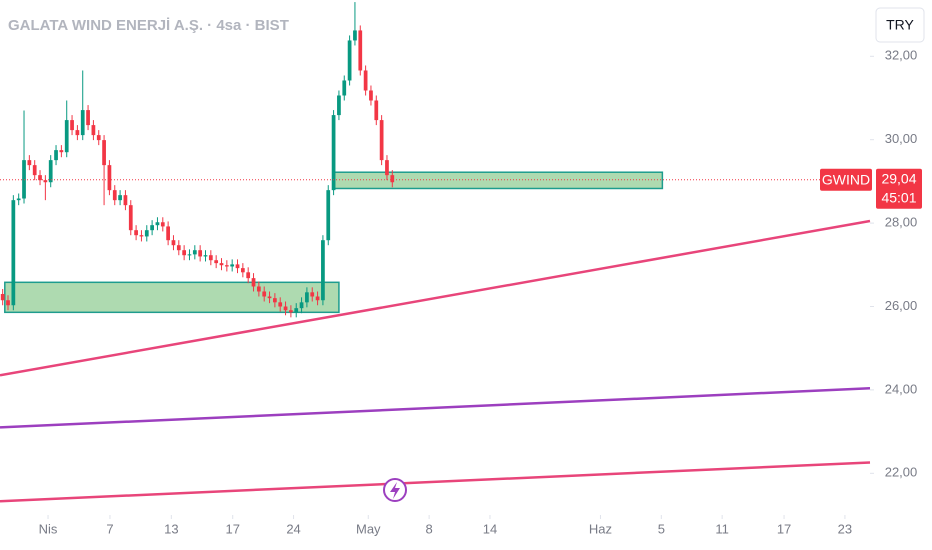 This screenshot has height=550, width=932. I want to click on chart-title: GALATA WIND ENERJİ A.Ş. · 4sa · BIST, so click(148, 25).